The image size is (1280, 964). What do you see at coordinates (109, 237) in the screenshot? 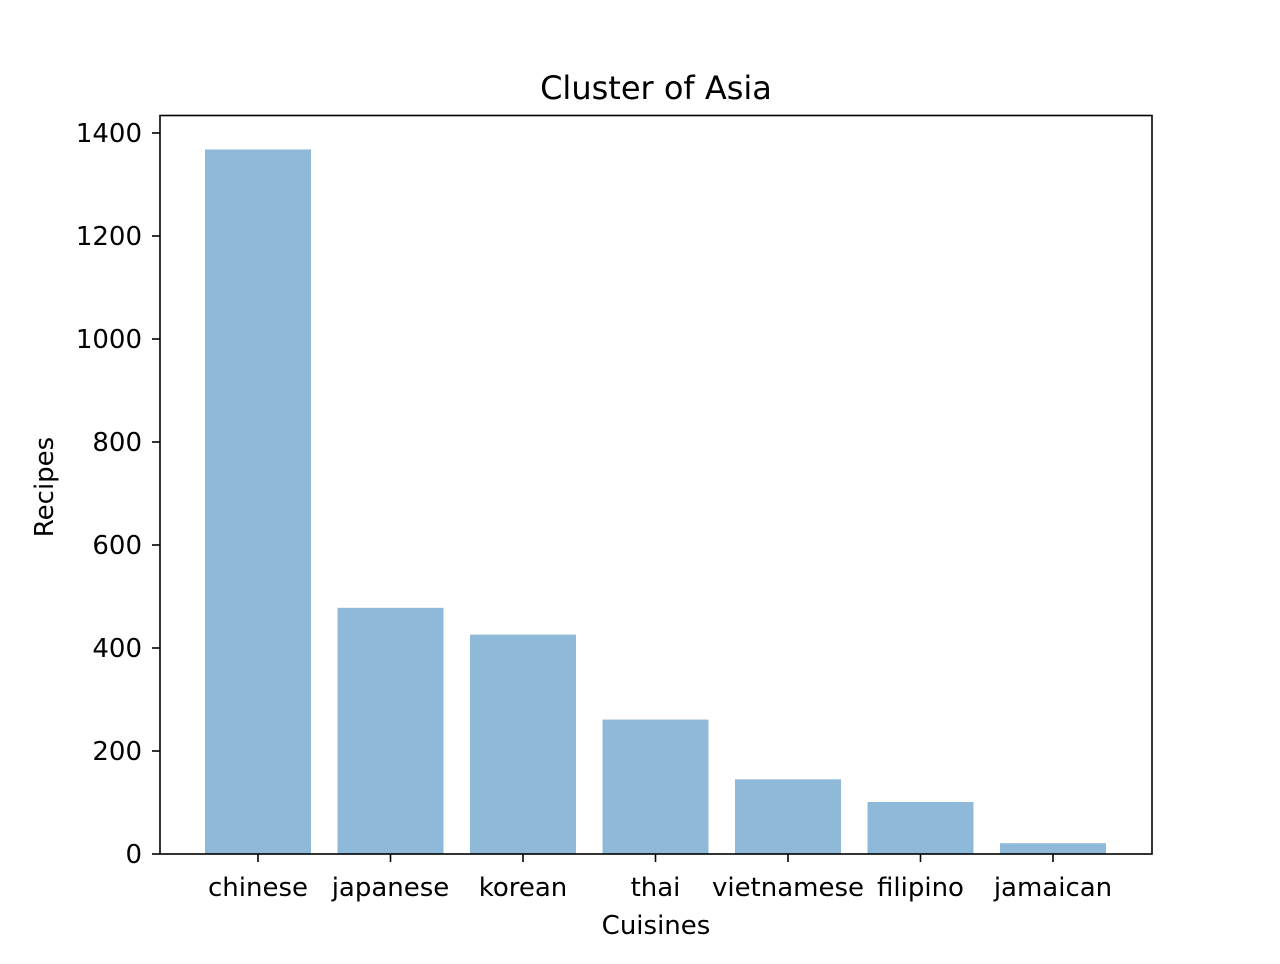
I see `y-tick-label: 1200` at bounding box center [109, 237].